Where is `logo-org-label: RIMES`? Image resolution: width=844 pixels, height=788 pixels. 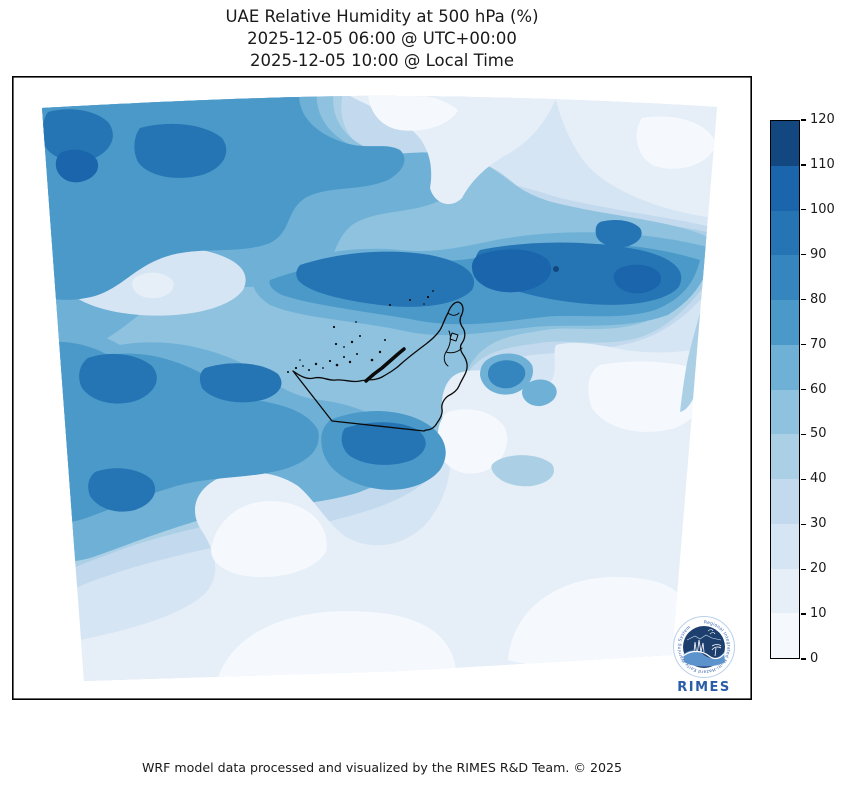 logo-org-label: RIMES is located at coordinates (704, 687).